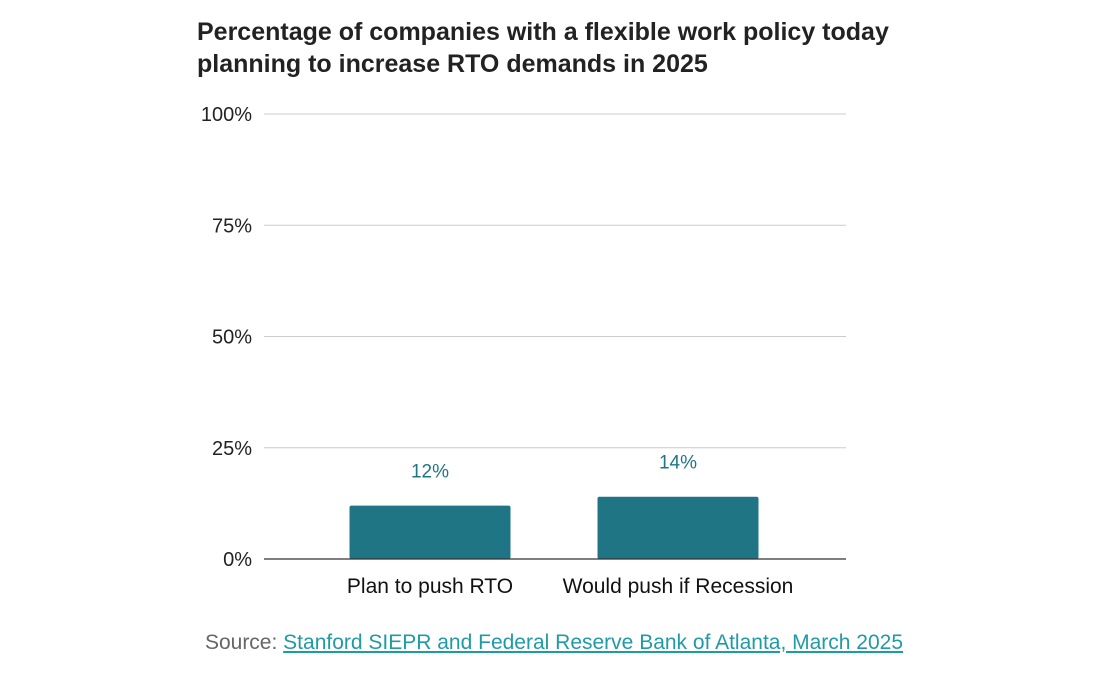  What do you see at coordinates (232, 338) in the screenshot?
I see `y-tick-label: 50%` at bounding box center [232, 338].